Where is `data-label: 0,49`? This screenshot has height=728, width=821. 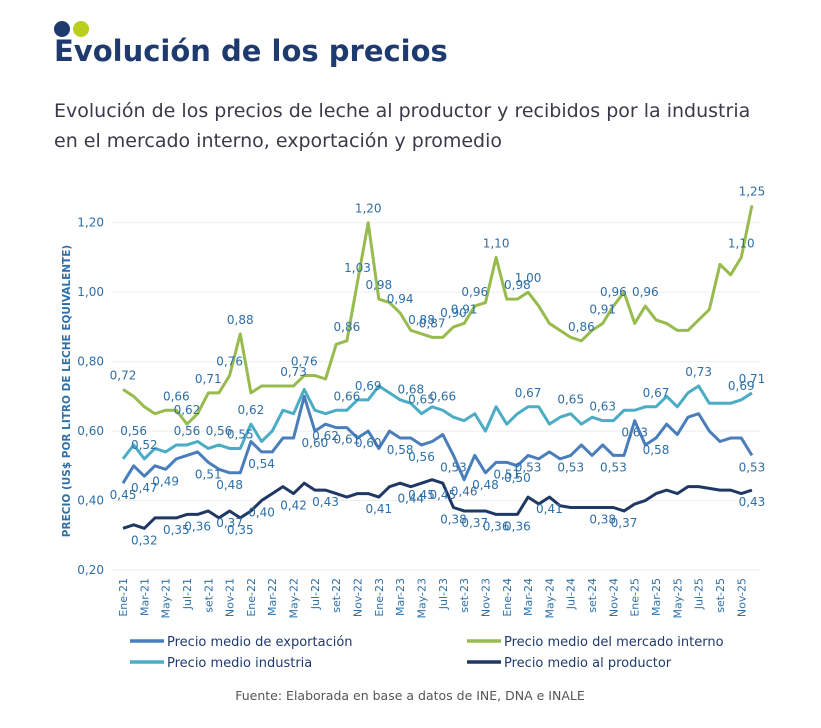 data-label: 0,49 is located at coordinates (165, 481).